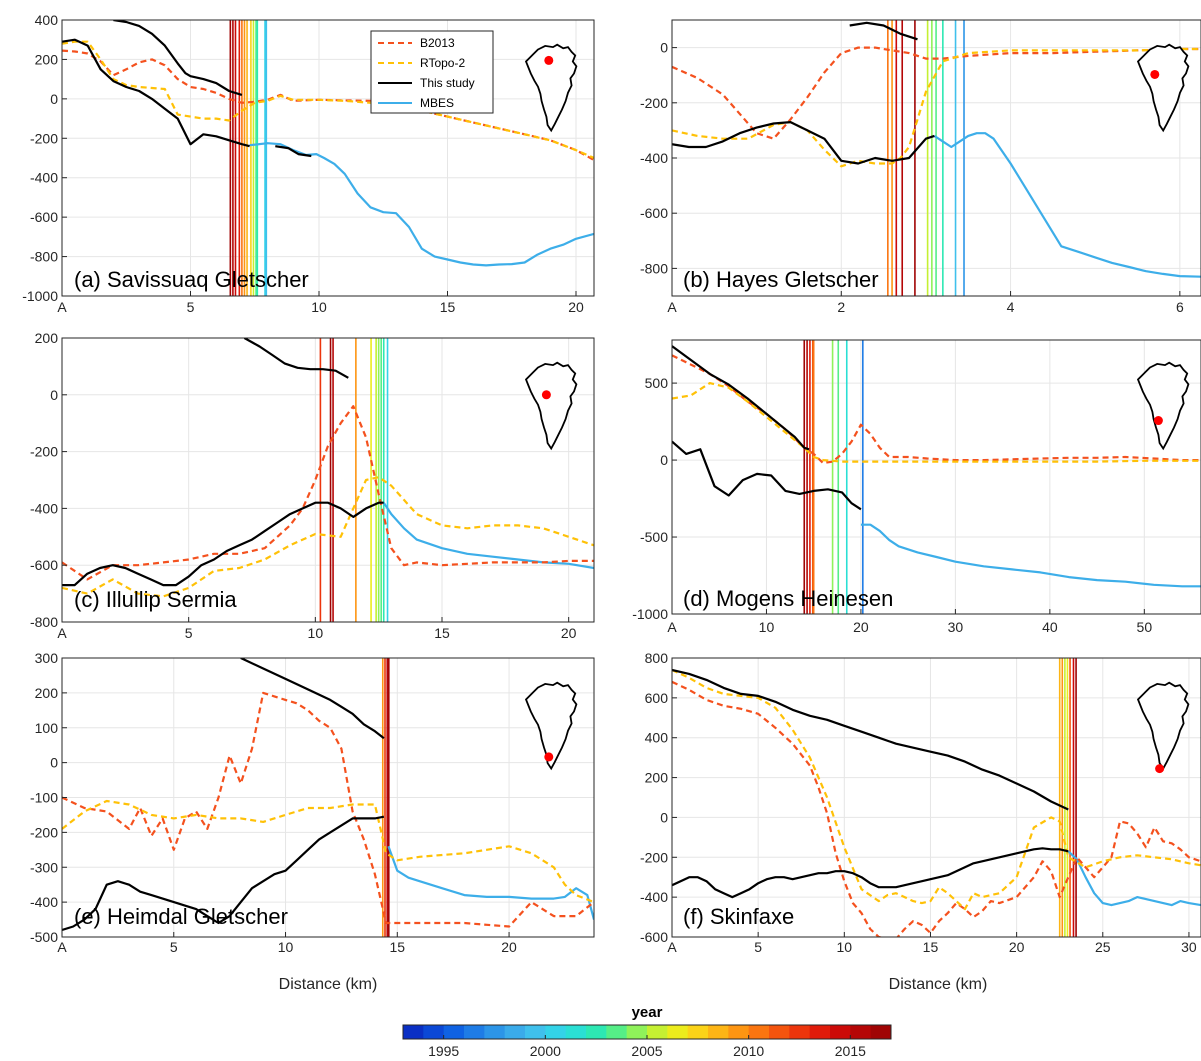 Image resolution: width=1201 pixels, height=1061 pixels. Describe the element at coordinates (44, 565) in the screenshot. I see `y-tick-label: -600` at that location.